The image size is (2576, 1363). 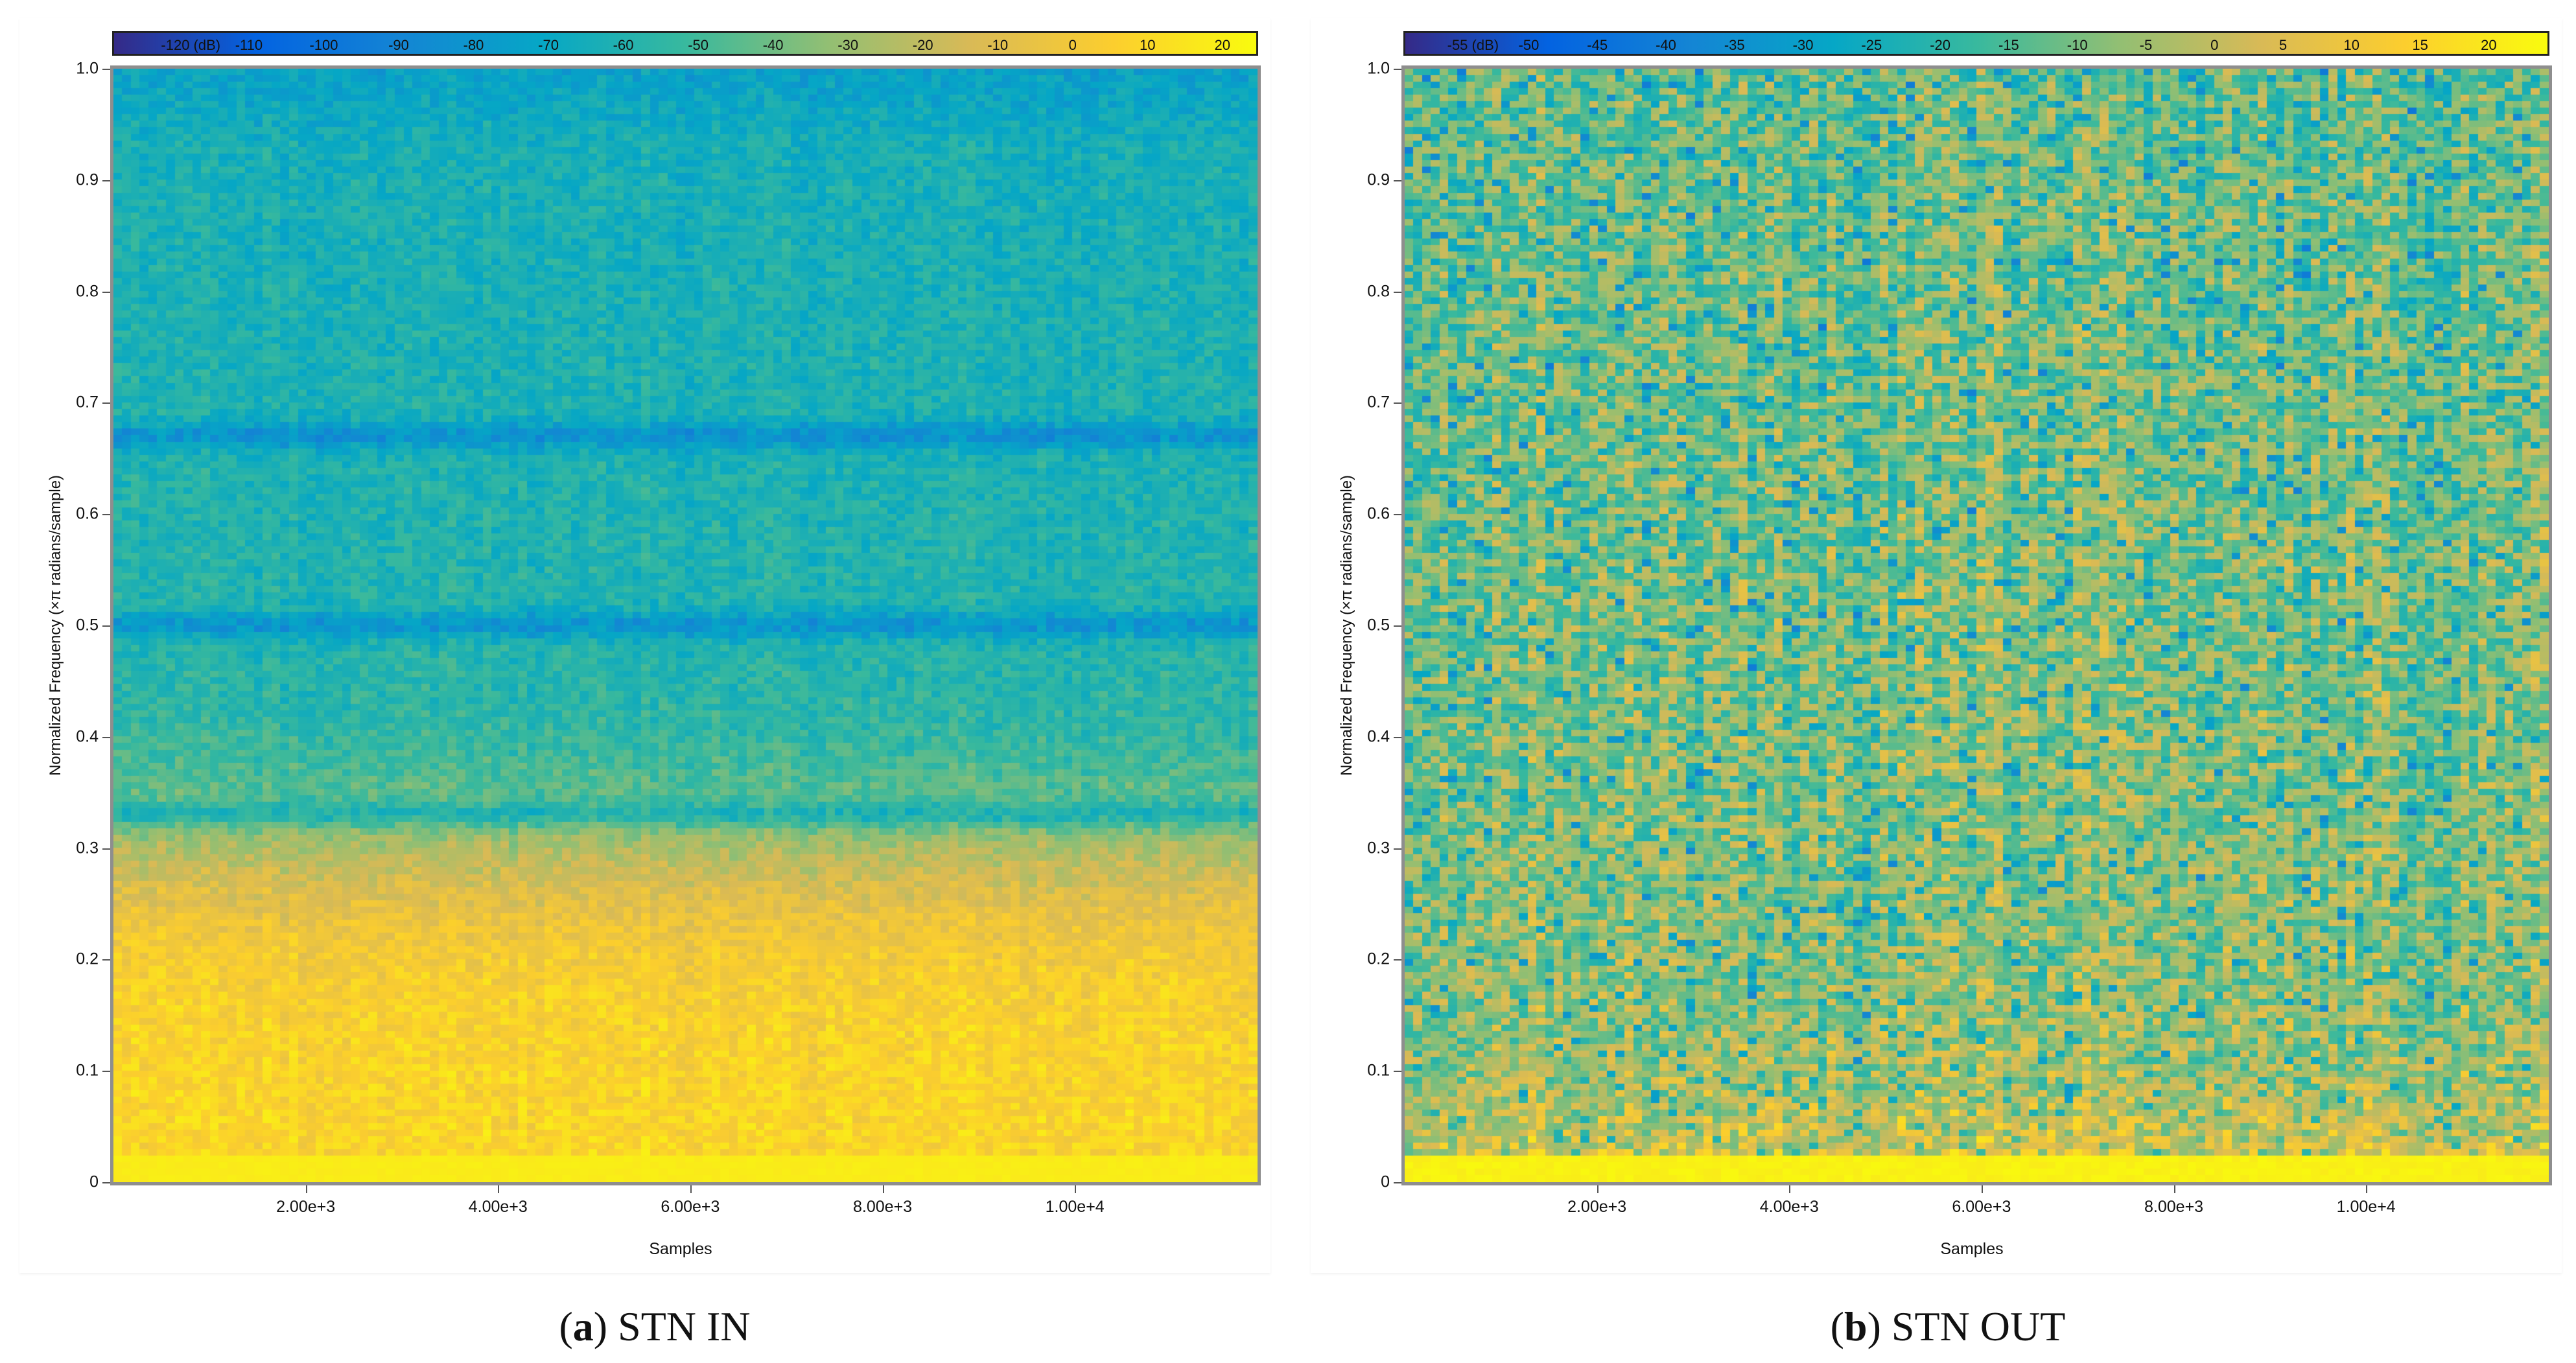 I want to click on caption-b: (b) STN OUT, so click(x=1948, y=1326).